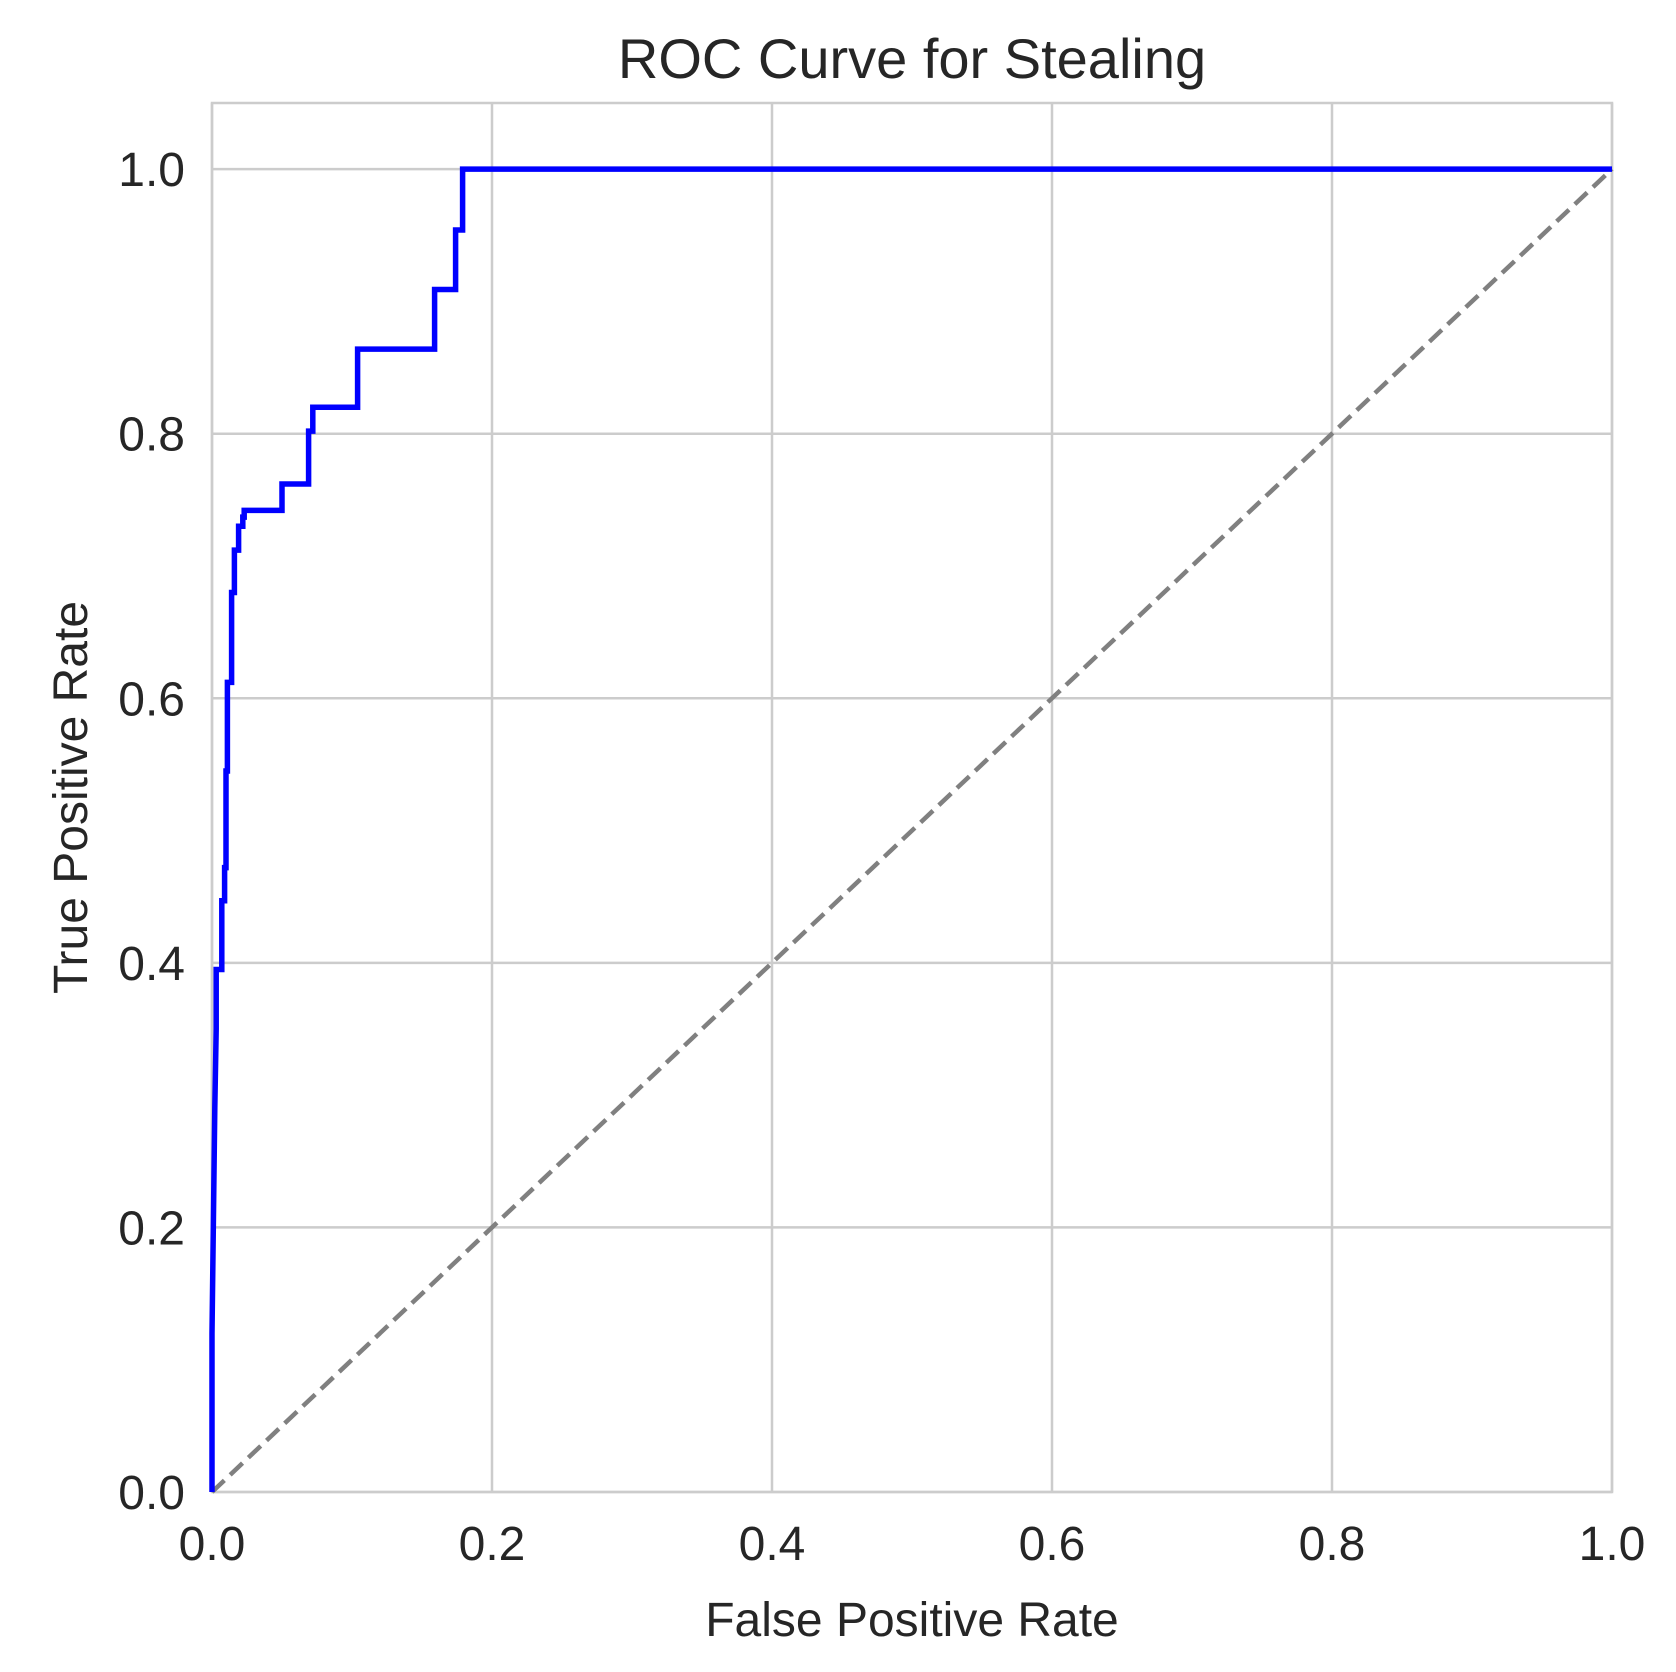  What do you see at coordinates (772, 1544) in the screenshot?
I see `x-tick-label: 0.4` at bounding box center [772, 1544].